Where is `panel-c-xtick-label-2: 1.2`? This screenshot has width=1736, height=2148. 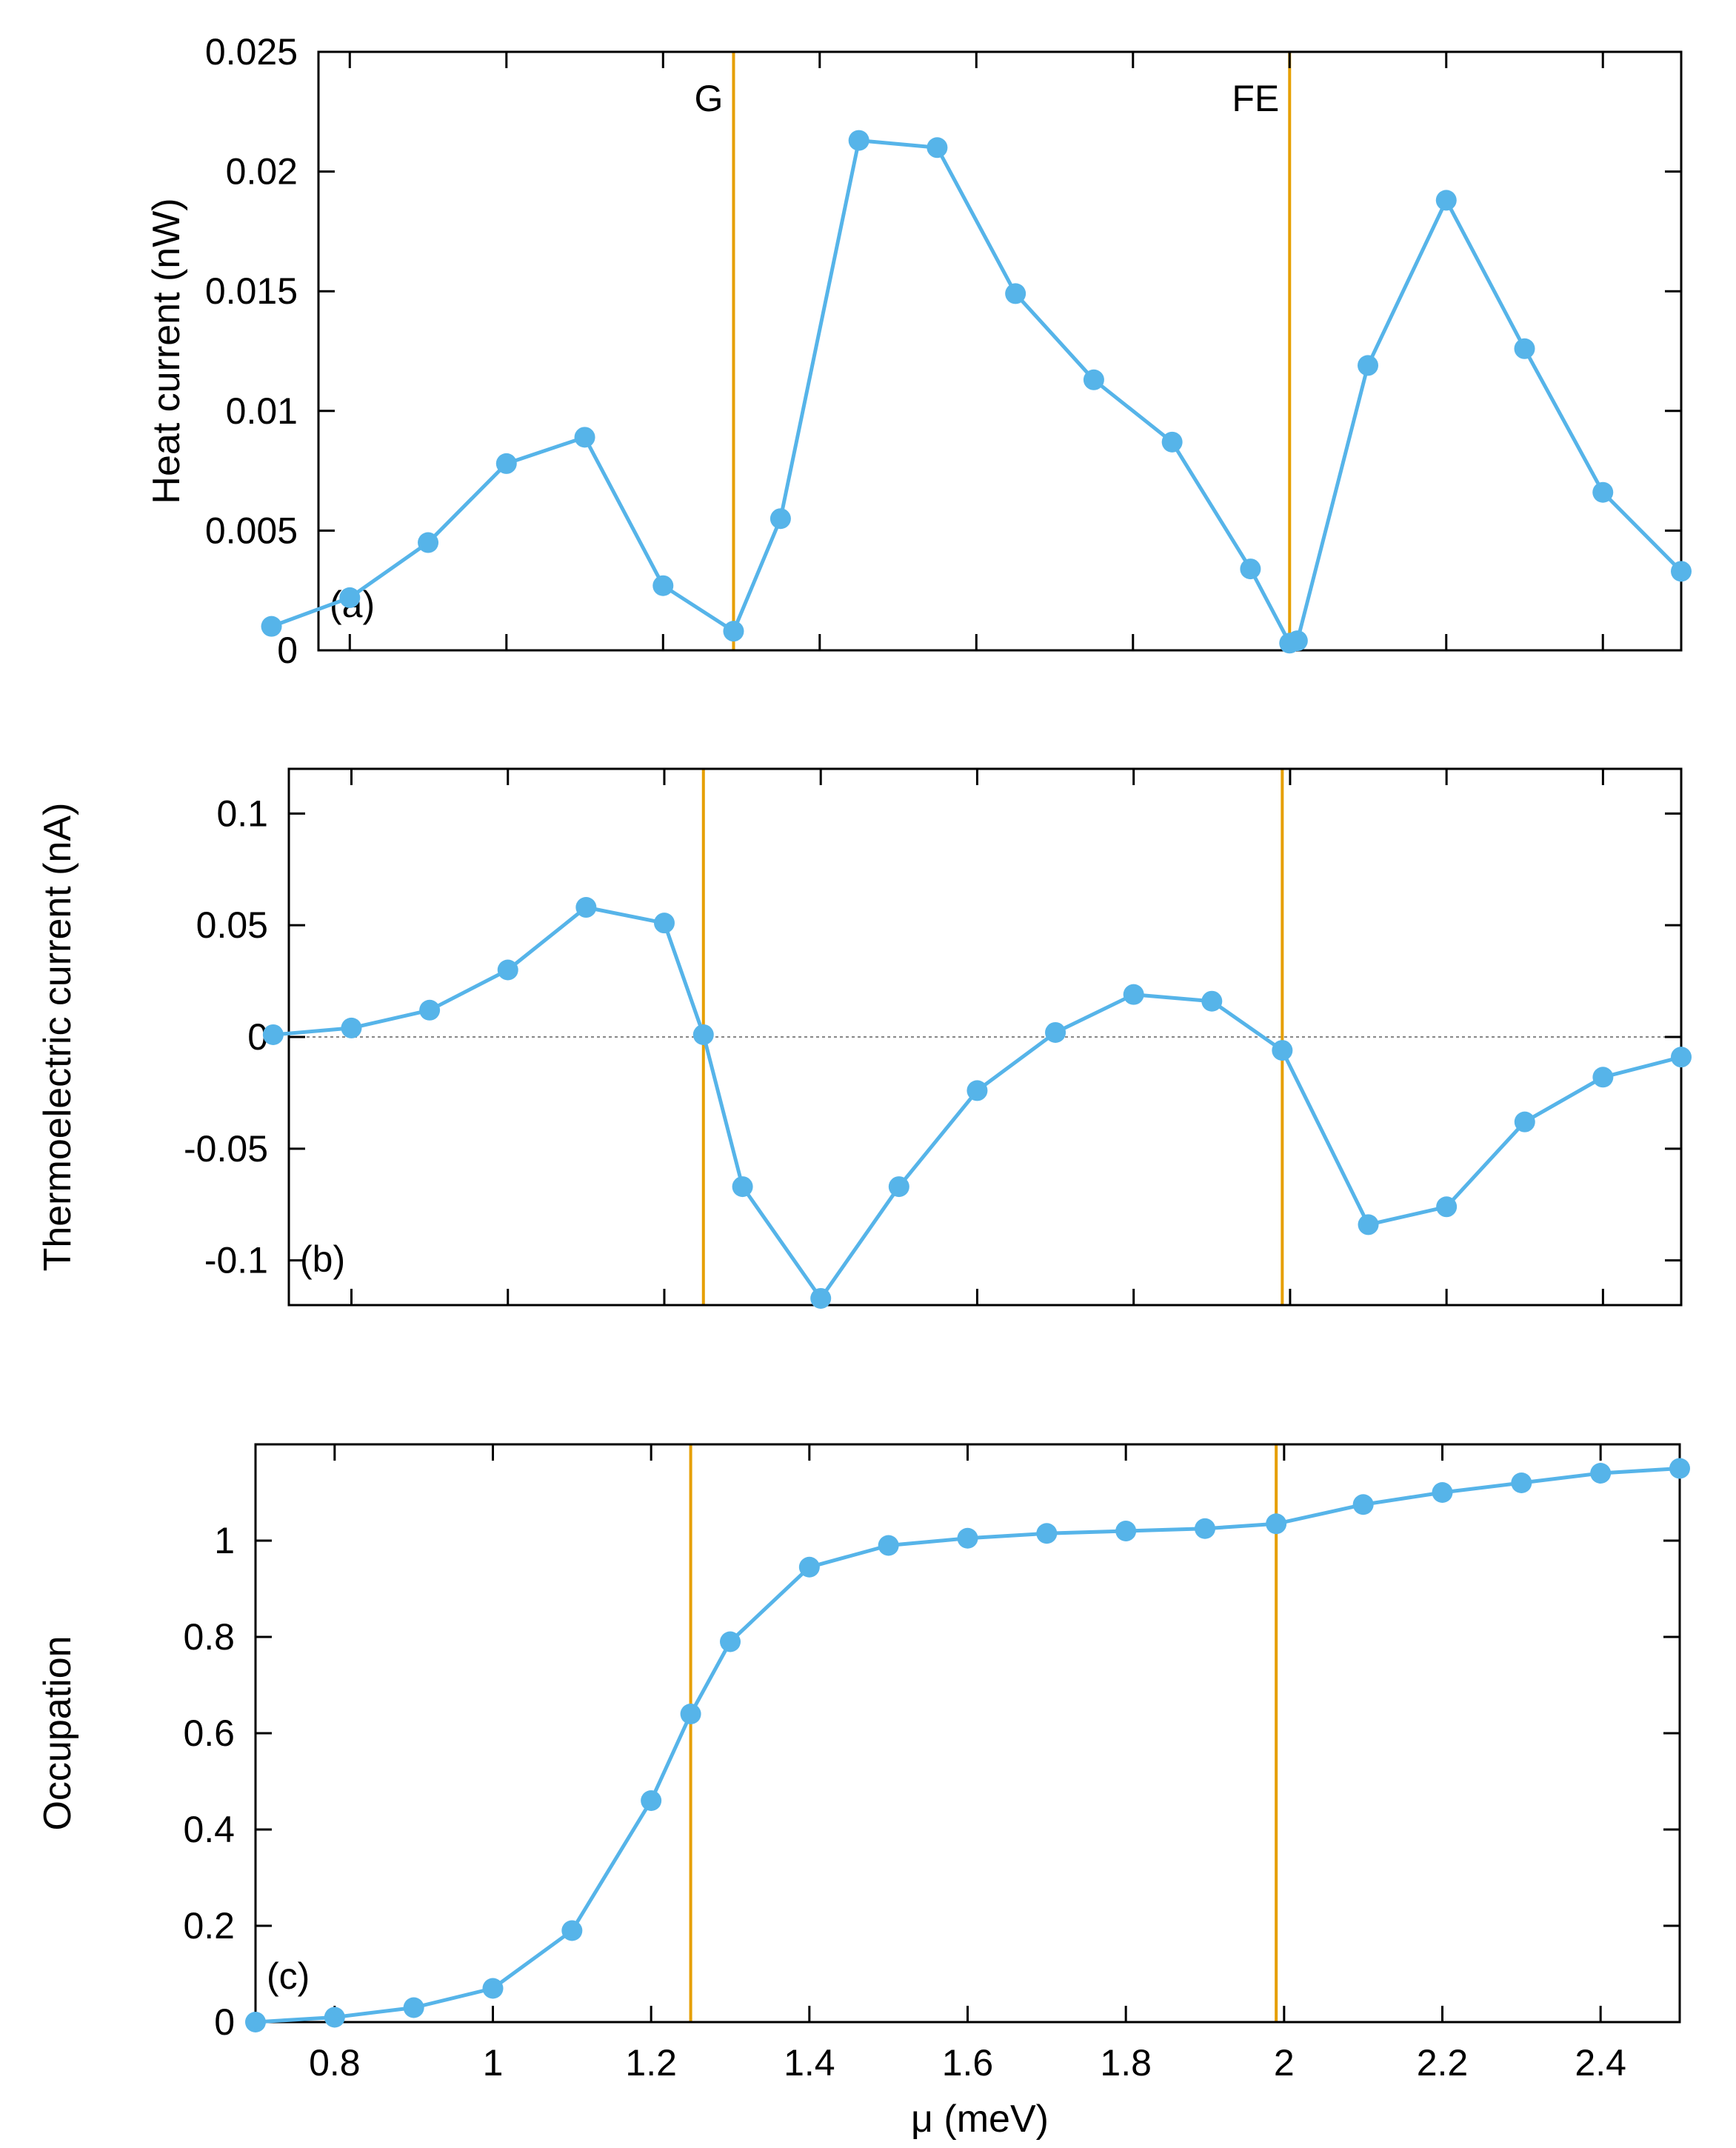
panel-c-xtick-label-2: 1.2 is located at coordinates (651, 2063).